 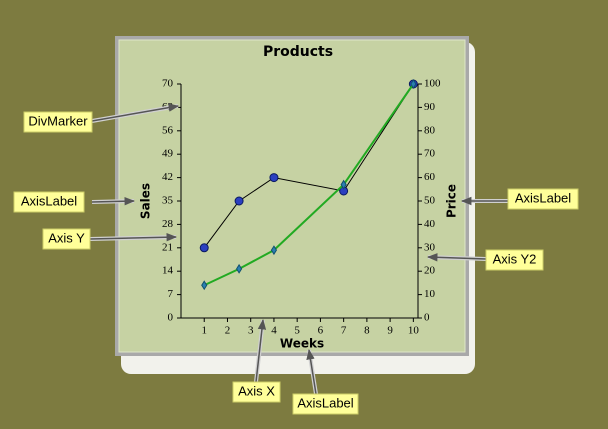 What do you see at coordinates (430, 224) in the screenshot?
I see `y2-tick-label: 40` at bounding box center [430, 224].